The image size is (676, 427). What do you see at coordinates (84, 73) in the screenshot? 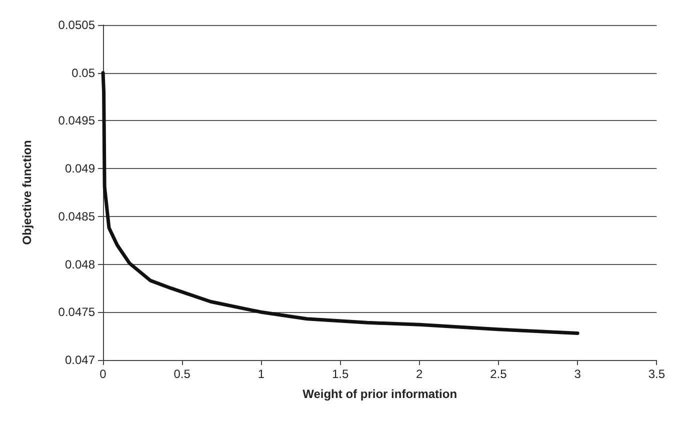
I see `y-tick-label: 0.05` at bounding box center [84, 73].